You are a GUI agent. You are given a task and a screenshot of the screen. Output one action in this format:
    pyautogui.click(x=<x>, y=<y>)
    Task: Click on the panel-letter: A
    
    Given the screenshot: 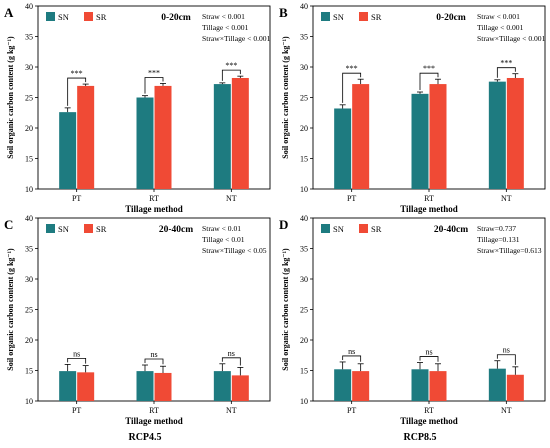 What is the action you would take?
    pyautogui.click(x=9, y=12)
    